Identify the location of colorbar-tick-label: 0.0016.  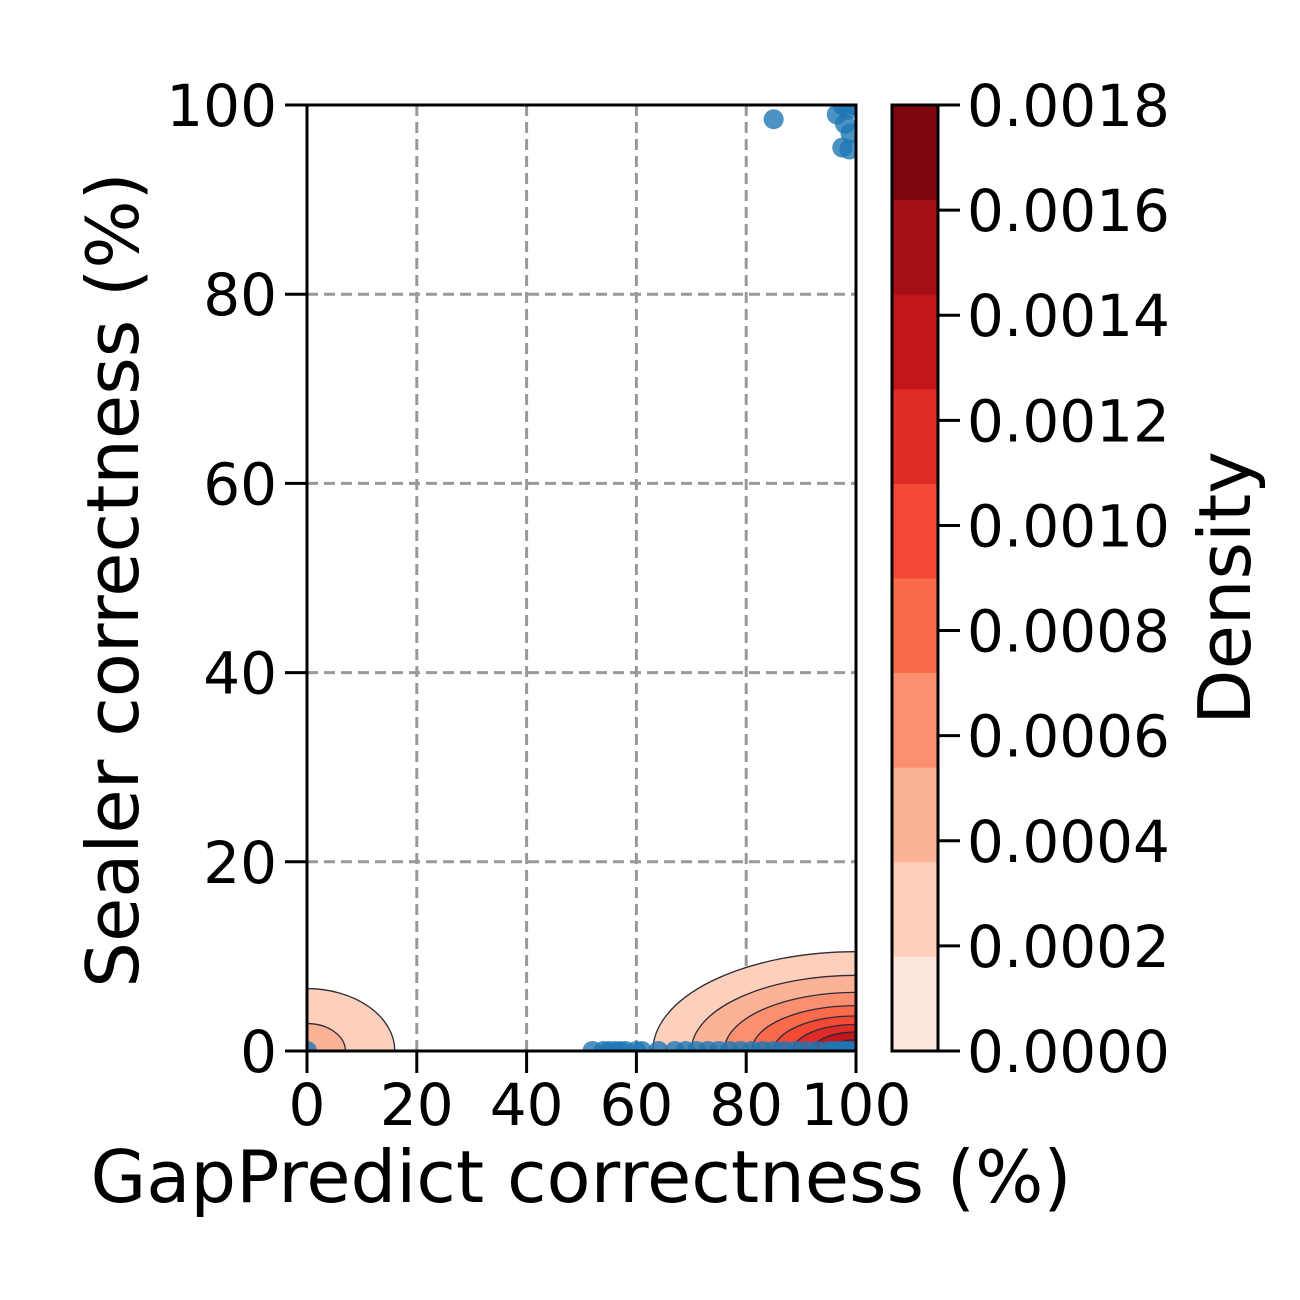
(1068, 211).